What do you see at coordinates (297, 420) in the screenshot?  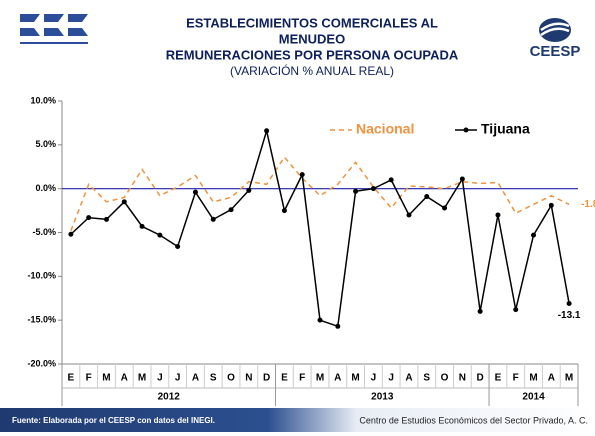 I see `footer-bar` at bounding box center [297, 420].